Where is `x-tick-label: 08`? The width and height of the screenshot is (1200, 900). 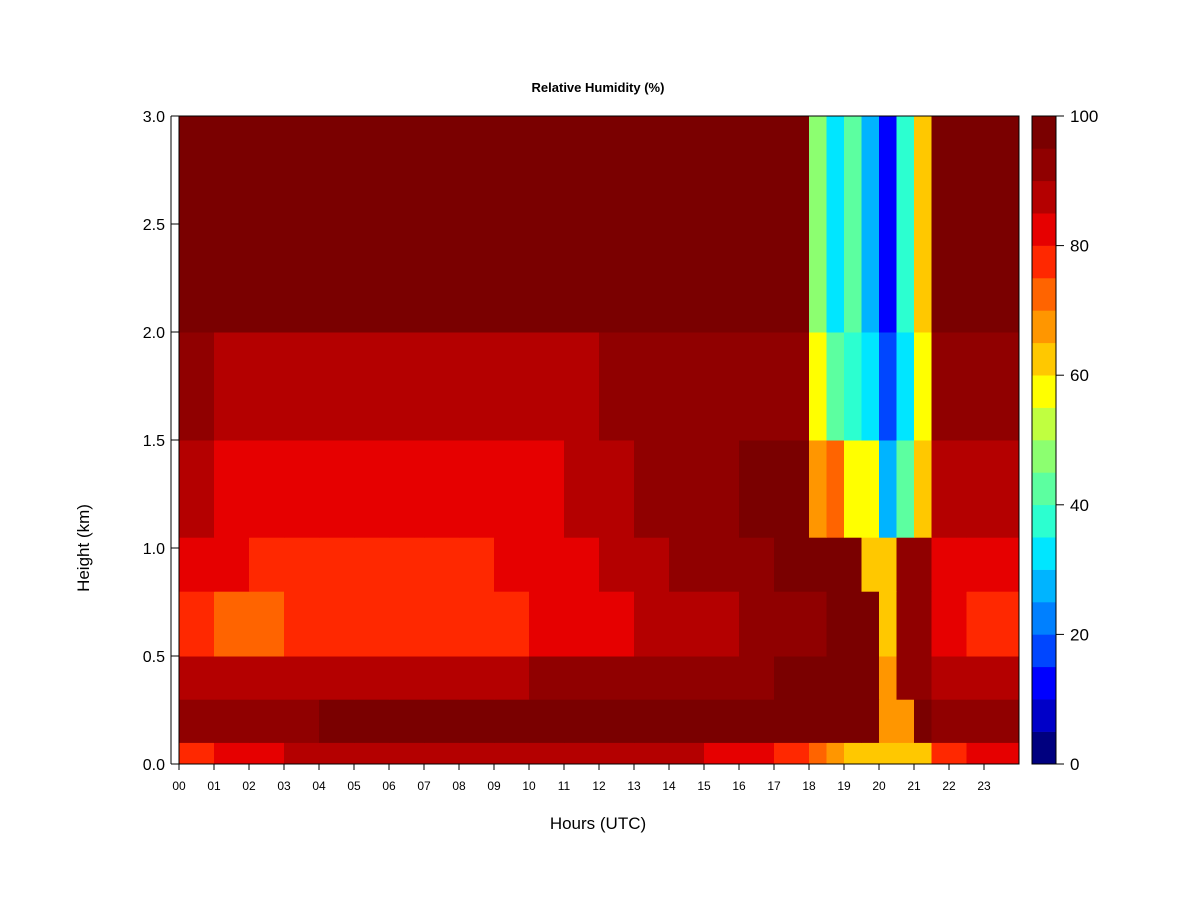
x-tick-label: 08 is located at coordinates (459, 786).